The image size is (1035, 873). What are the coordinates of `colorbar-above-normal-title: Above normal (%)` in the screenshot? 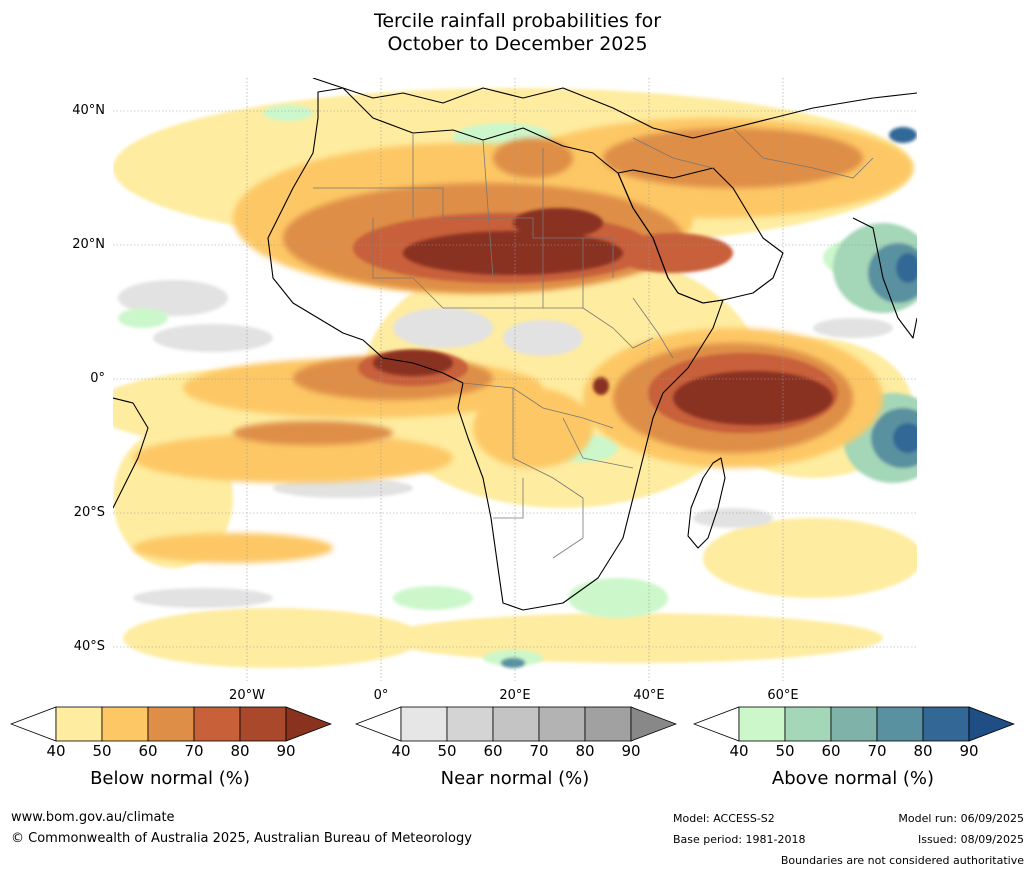 It's located at (853, 778).